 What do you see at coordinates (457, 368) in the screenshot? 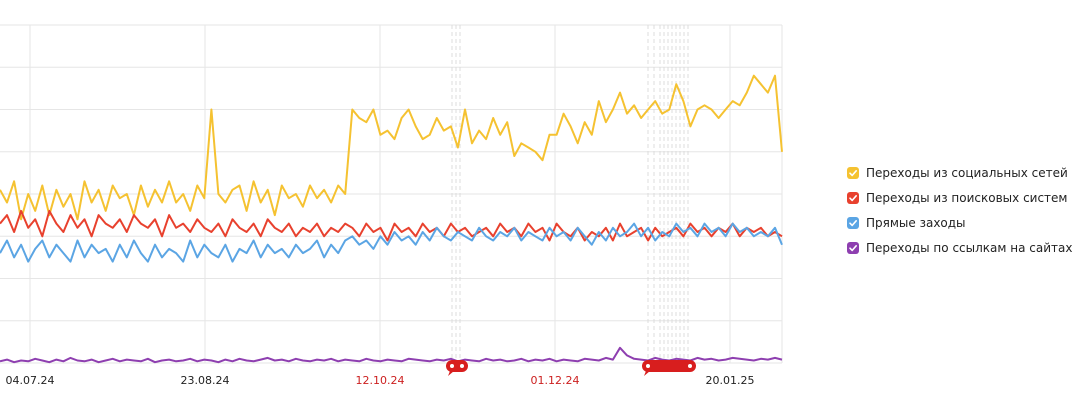
I see `event-marker` at bounding box center [457, 368].